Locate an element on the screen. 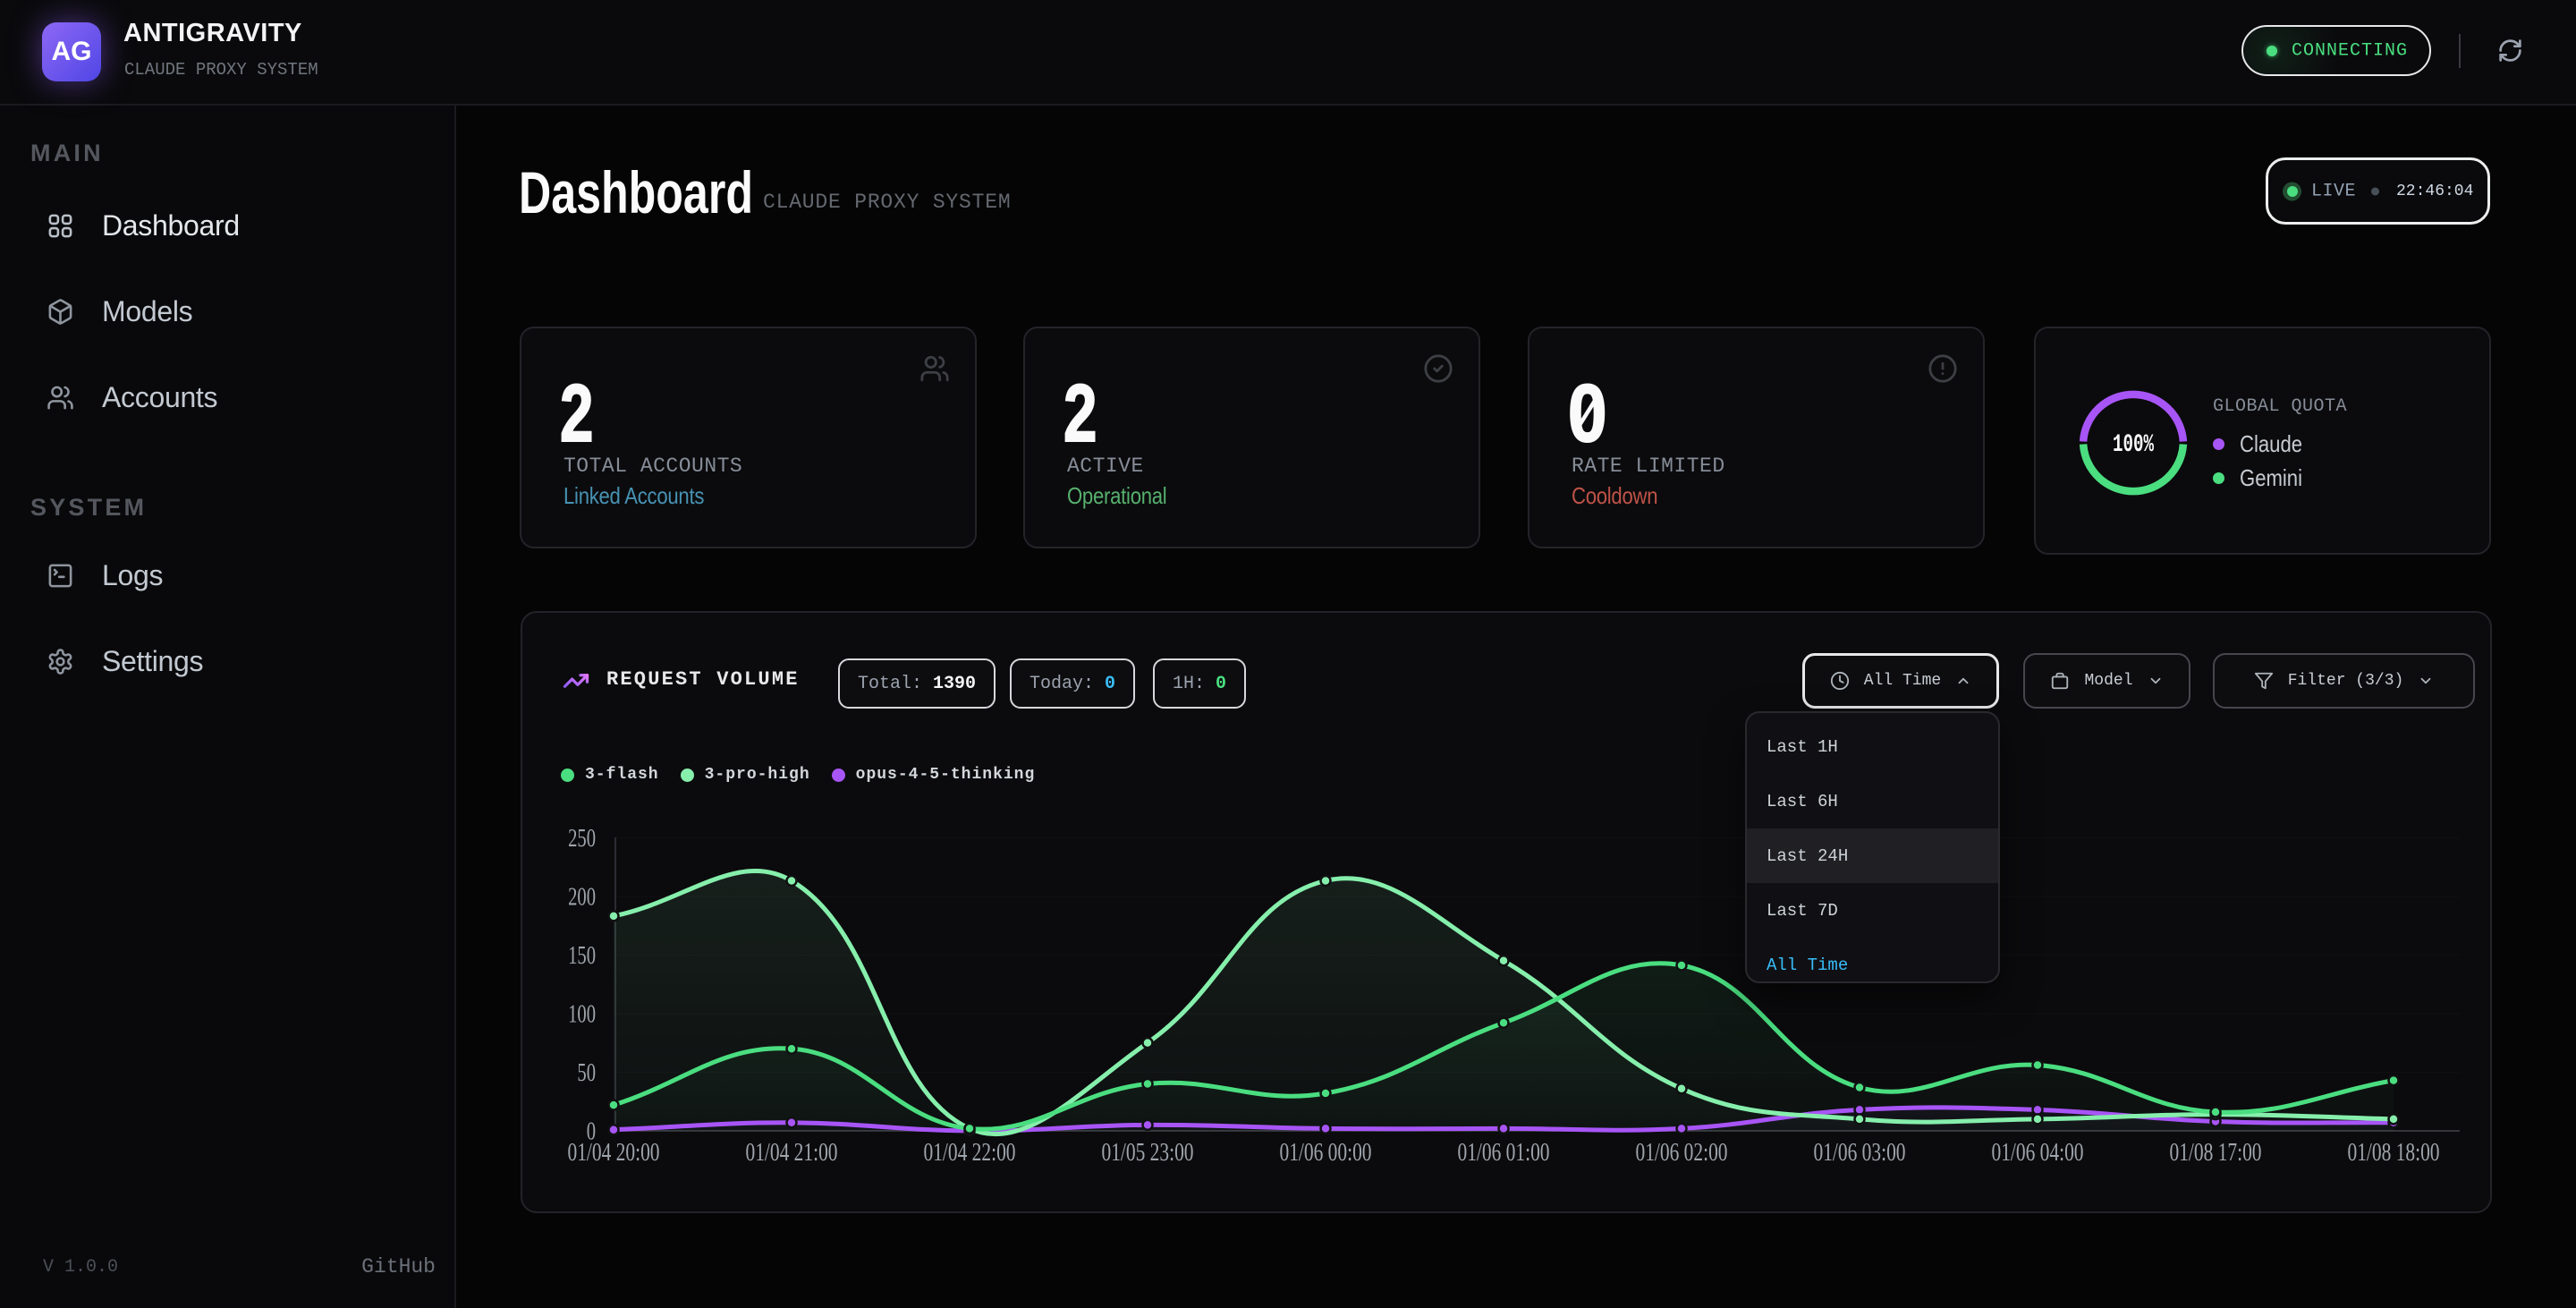  svg-text: 200 is located at coordinates (582, 898).